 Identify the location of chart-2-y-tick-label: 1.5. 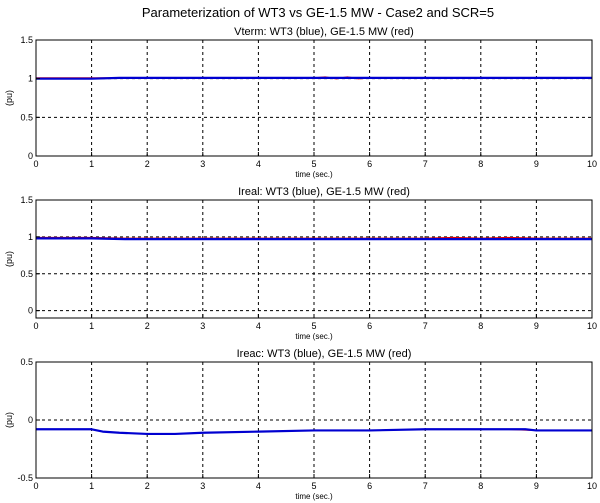
(26, 200).